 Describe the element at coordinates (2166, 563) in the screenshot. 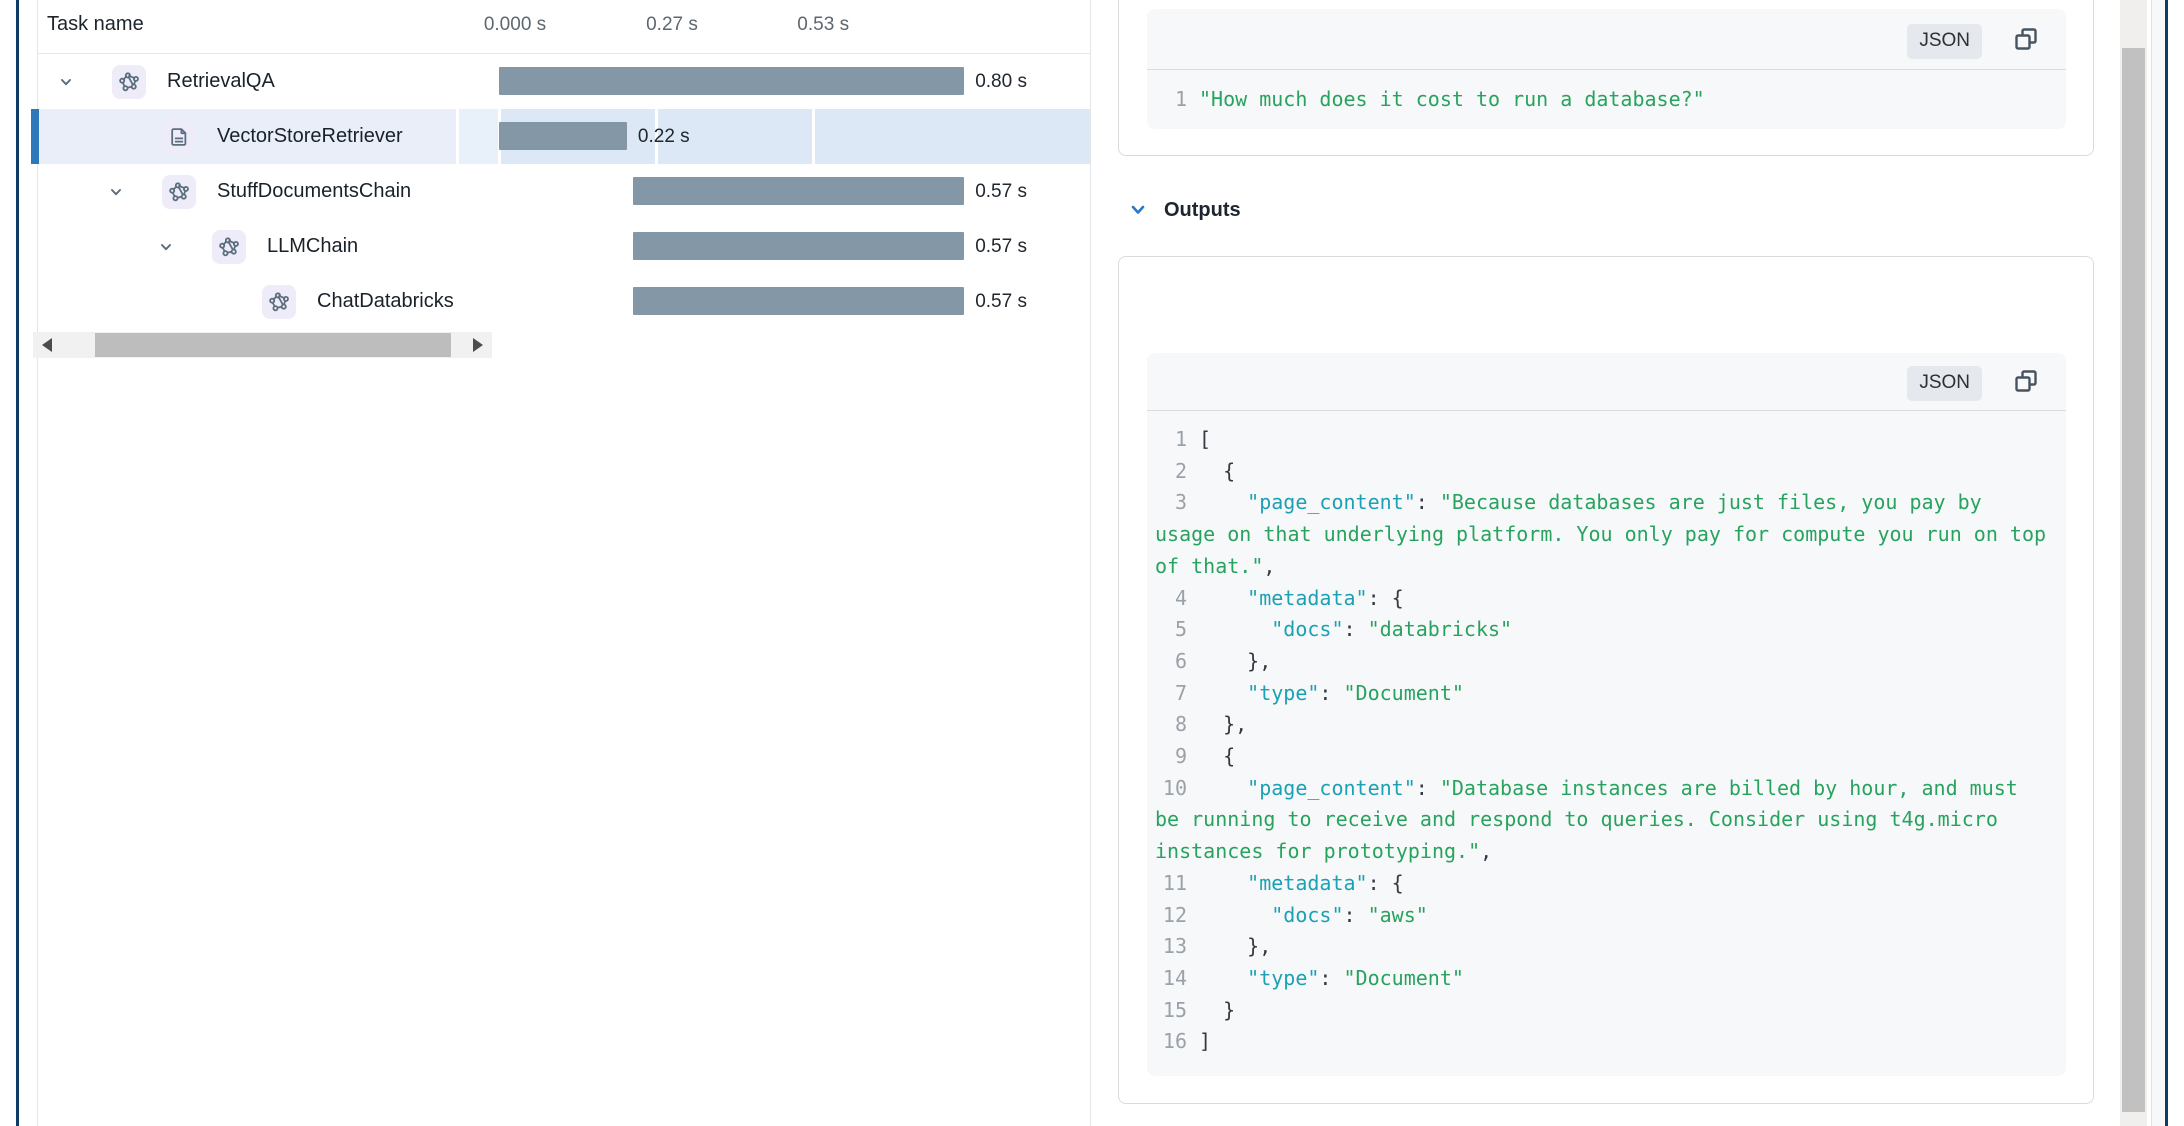

I see `right-window-border` at that location.